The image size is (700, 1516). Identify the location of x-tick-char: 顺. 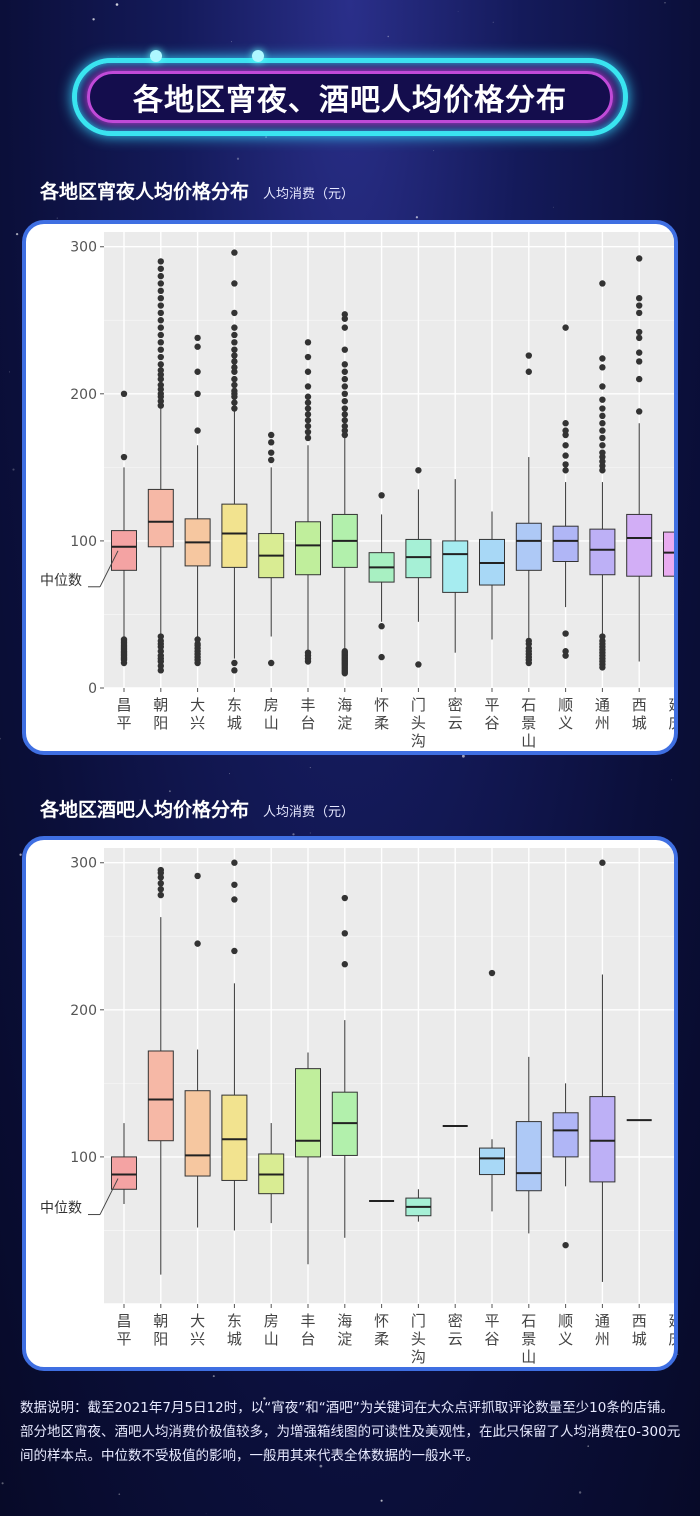
(565, 705).